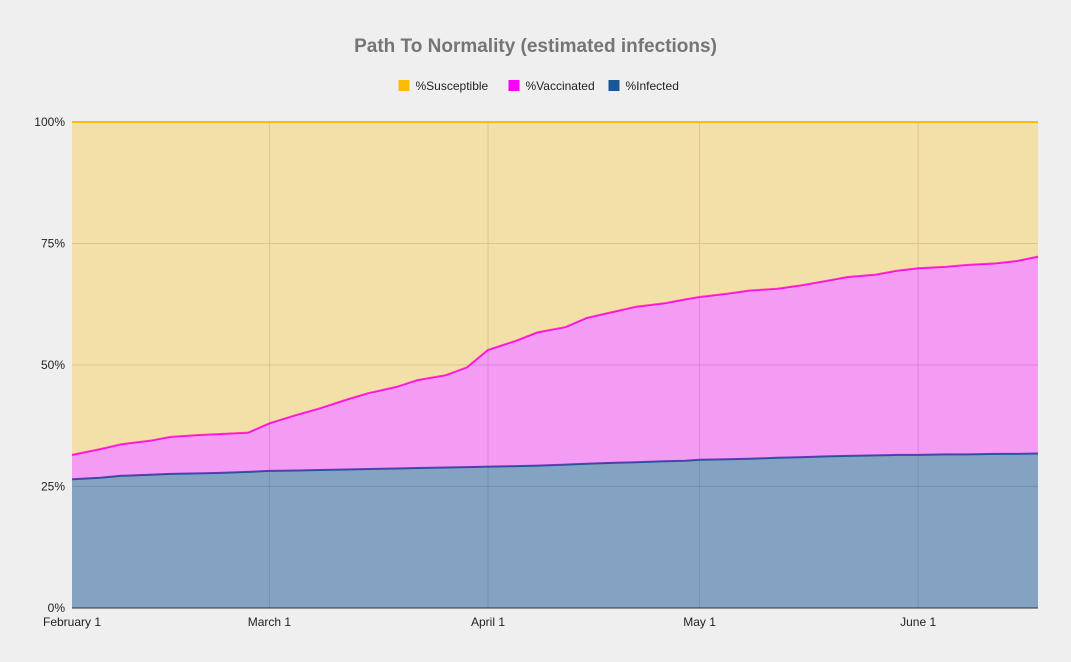  I want to click on legend-label: %Vaccinated, so click(560, 86).